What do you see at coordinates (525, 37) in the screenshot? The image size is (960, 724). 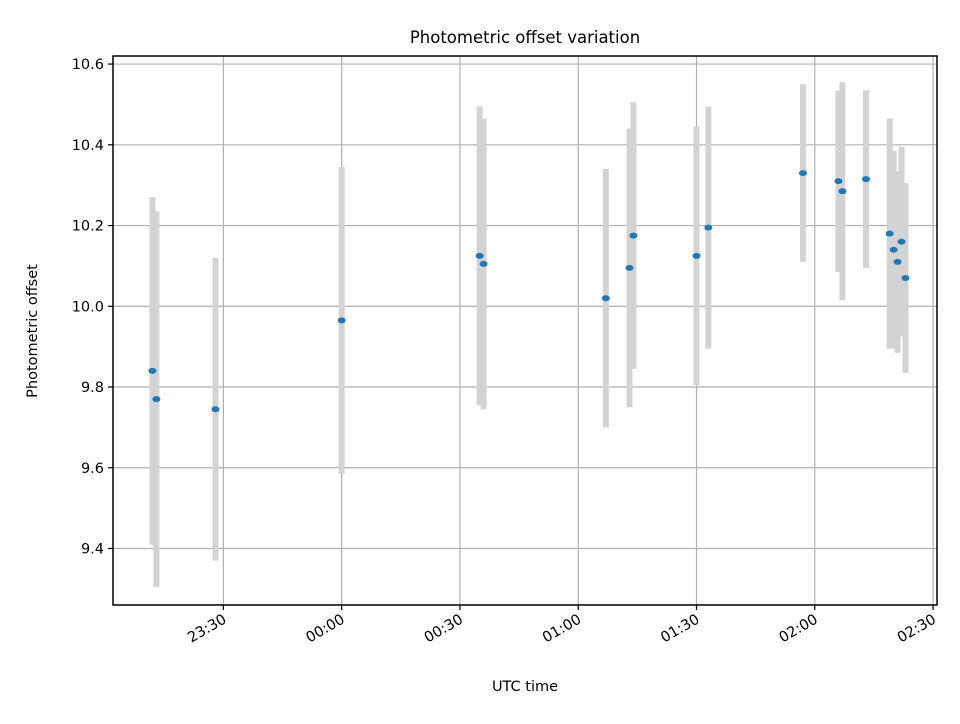 I see `chart-title: Photometric offset variation` at bounding box center [525, 37].